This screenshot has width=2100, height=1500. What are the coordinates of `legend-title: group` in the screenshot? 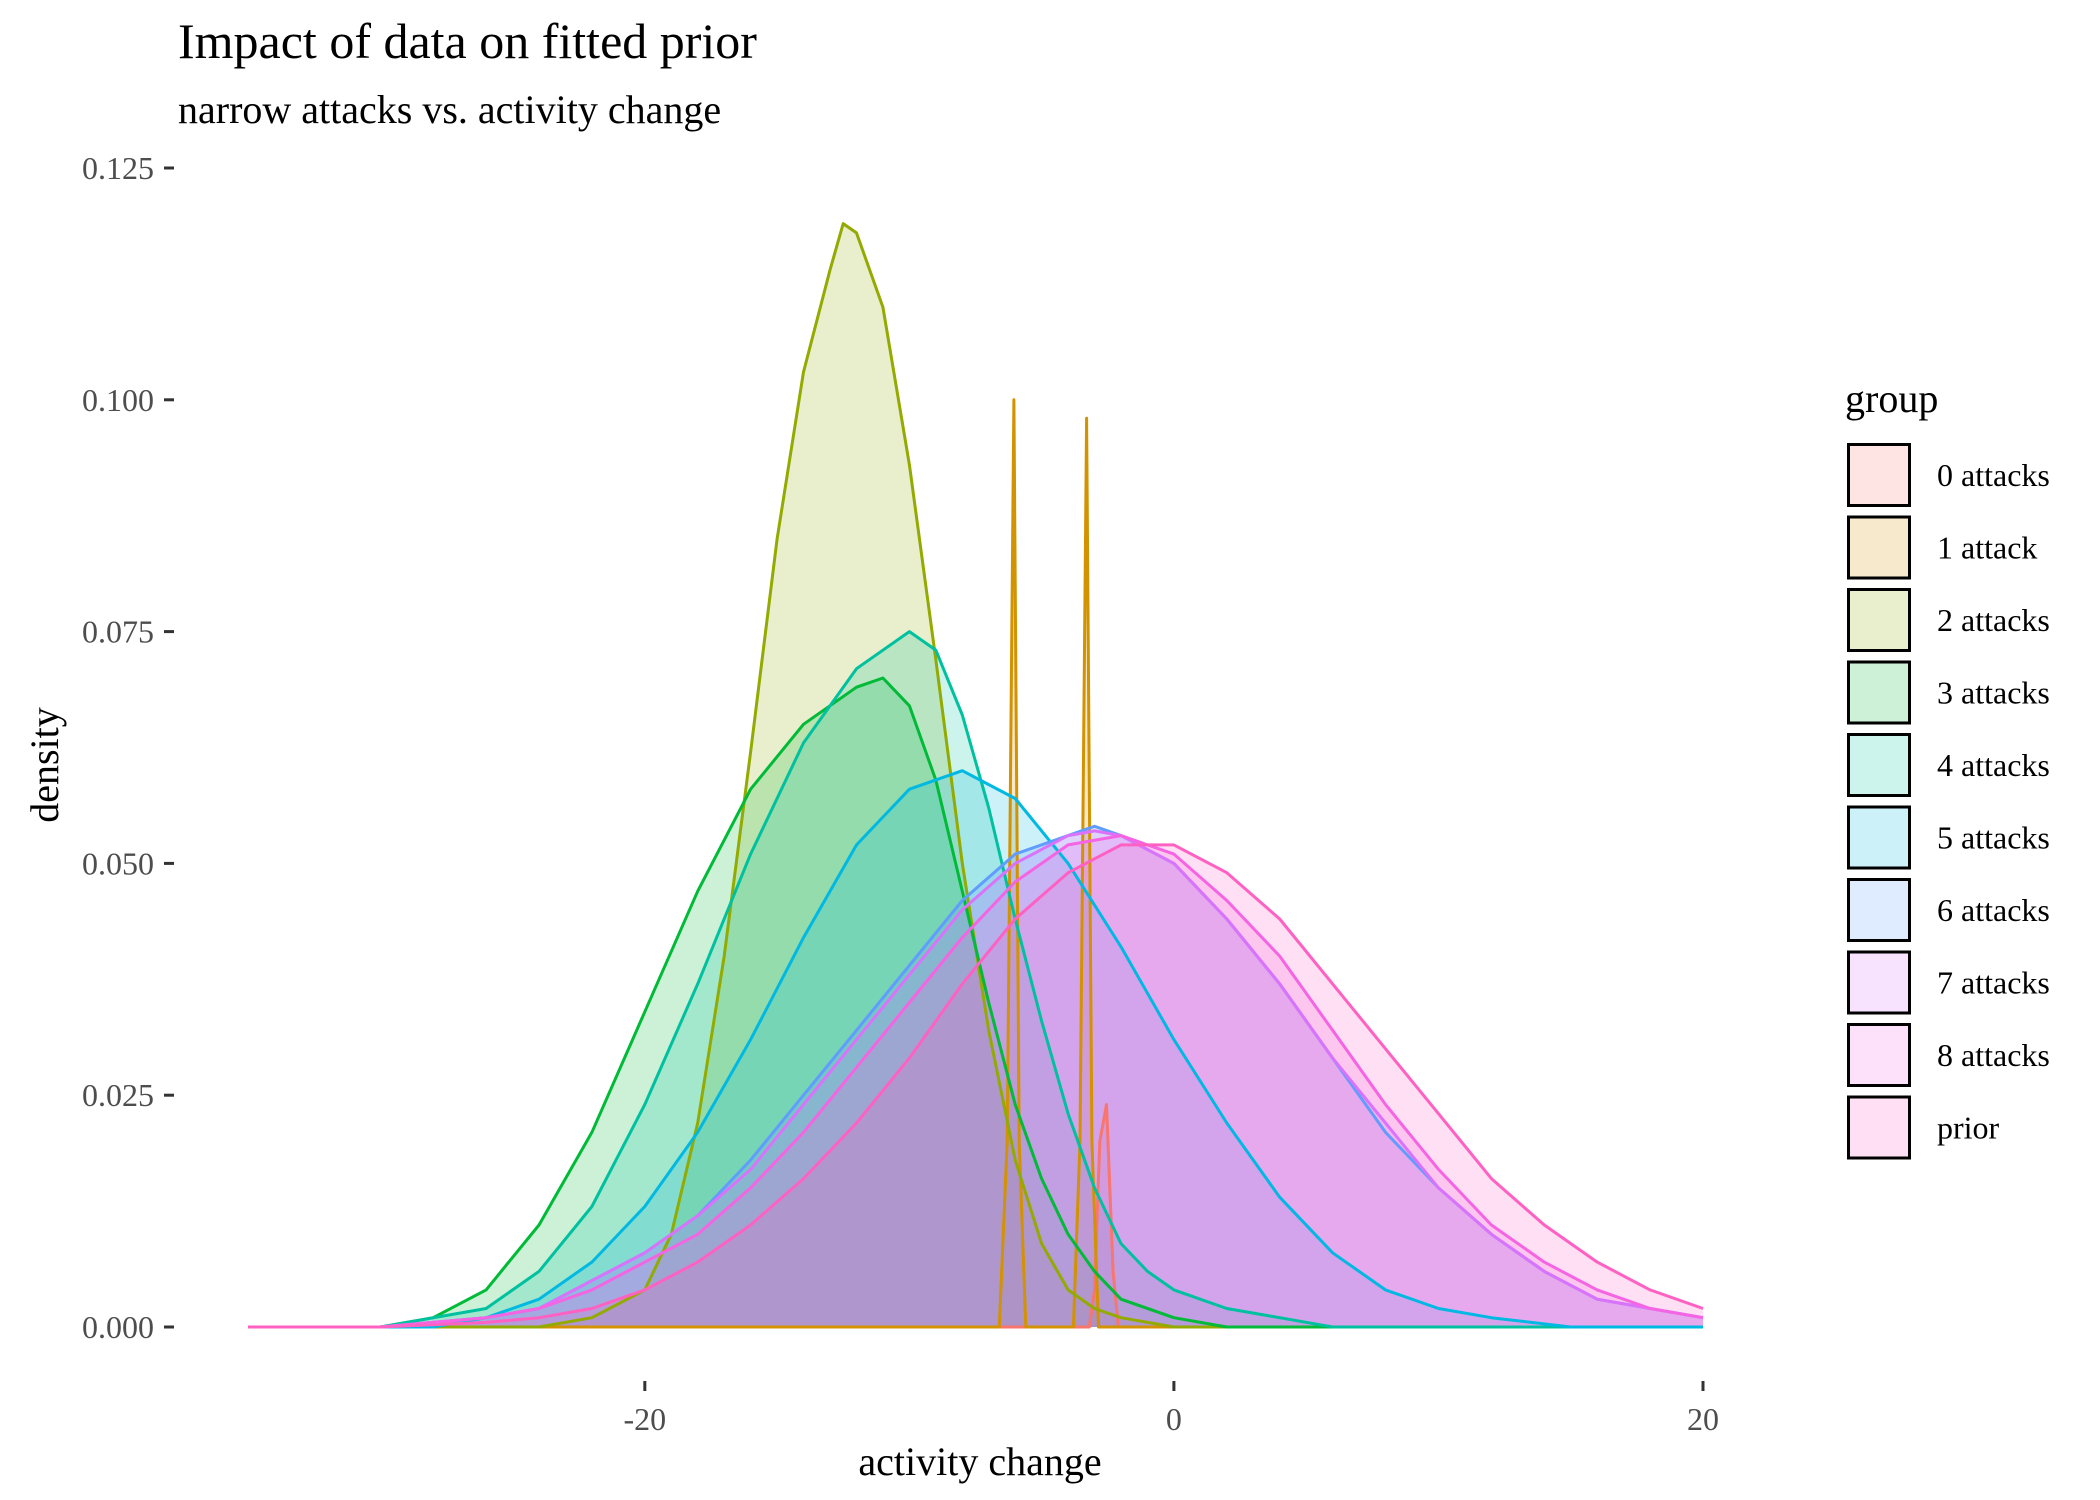 It's located at (1891, 398).